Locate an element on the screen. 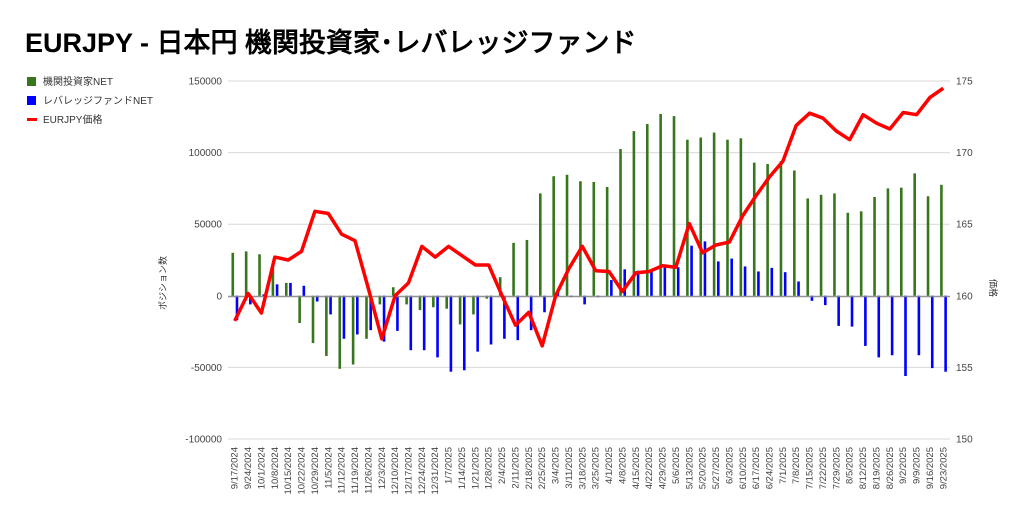 This screenshot has height=521, width=1024. x-tick-label: 11/26/2024 is located at coordinates (368, 470).